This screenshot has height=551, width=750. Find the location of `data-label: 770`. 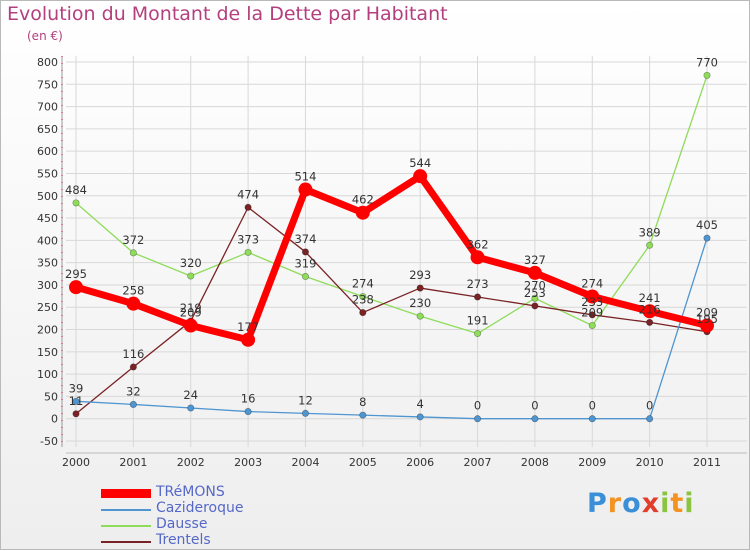

data-label: 770 is located at coordinates (707, 62).